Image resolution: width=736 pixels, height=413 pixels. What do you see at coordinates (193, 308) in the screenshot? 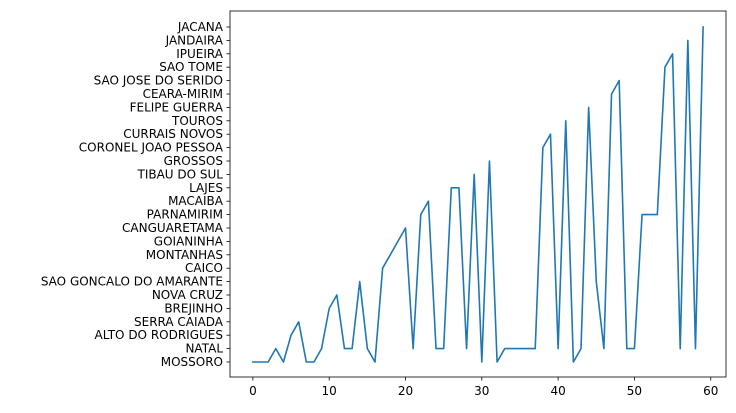
I see `y-tick-label: BREJINHO` at bounding box center [193, 308].